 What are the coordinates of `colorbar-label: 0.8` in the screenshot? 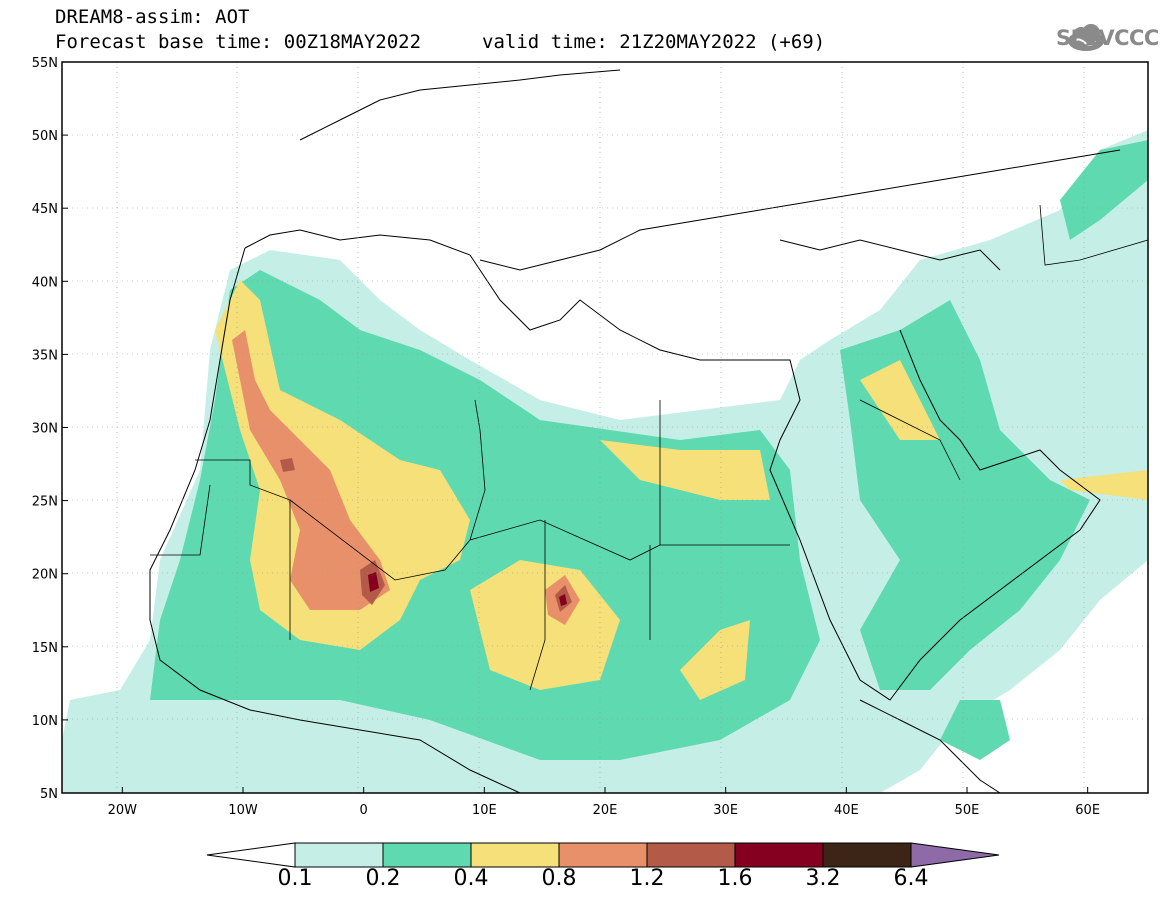 It's located at (559, 878).